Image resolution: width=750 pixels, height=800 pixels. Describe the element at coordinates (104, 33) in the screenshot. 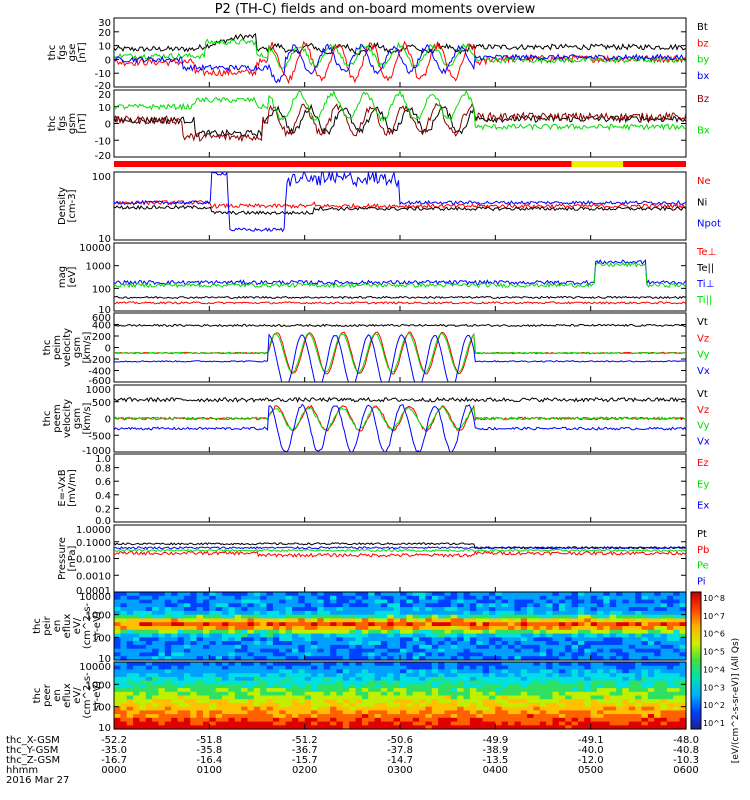

I see `y-tick-label: 20` at that location.